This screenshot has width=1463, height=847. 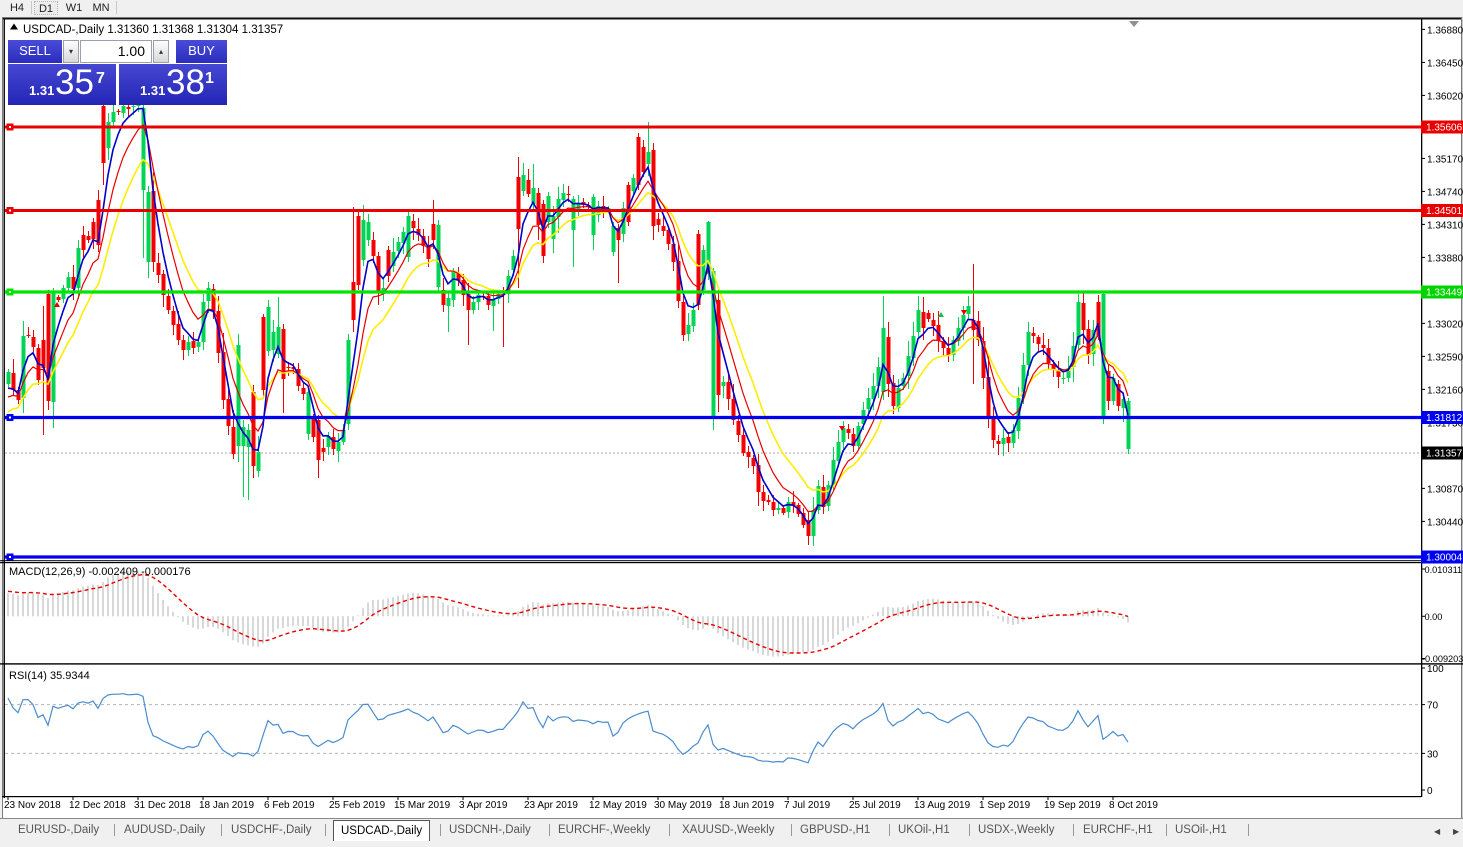 What do you see at coordinates (1444, 418) in the screenshot?
I see `svg-text: 1.31812` at bounding box center [1444, 418].